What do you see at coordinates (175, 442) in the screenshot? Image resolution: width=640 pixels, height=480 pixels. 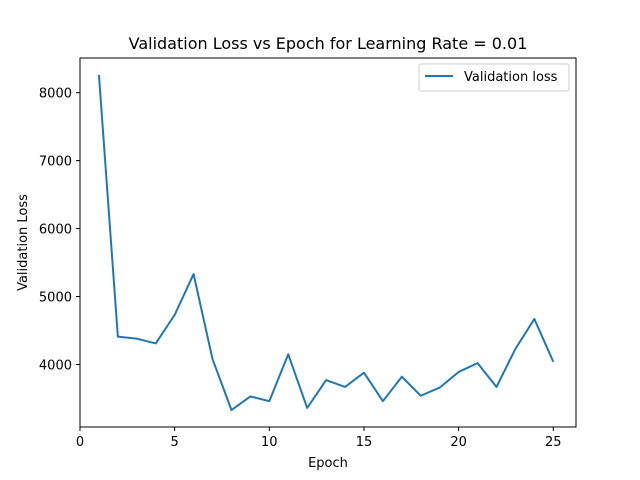 I see `x-tick-label: 5` at bounding box center [175, 442].